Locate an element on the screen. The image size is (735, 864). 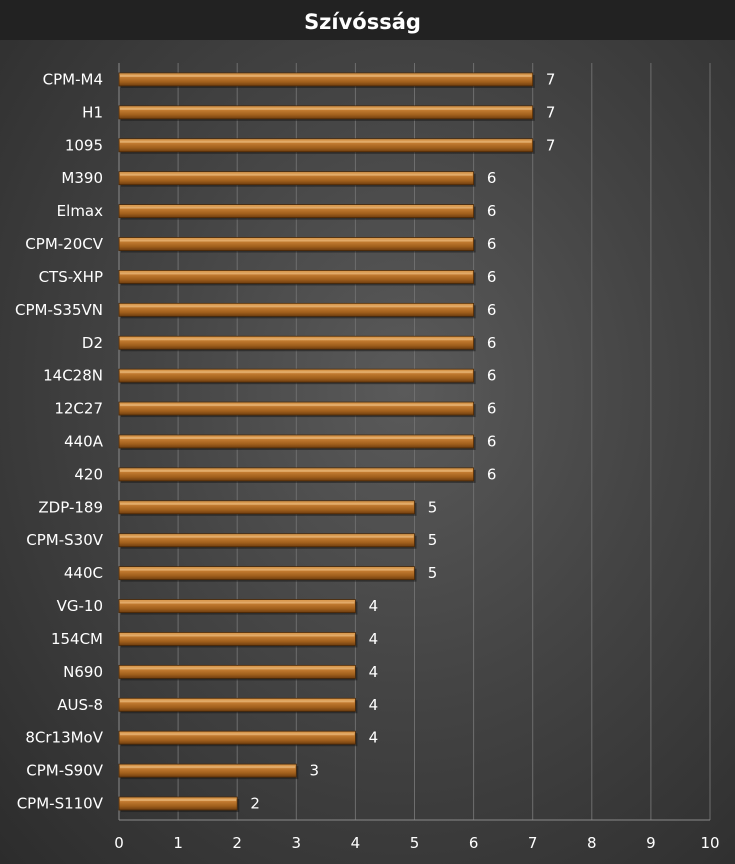
title-bar is located at coordinates (367, 20).